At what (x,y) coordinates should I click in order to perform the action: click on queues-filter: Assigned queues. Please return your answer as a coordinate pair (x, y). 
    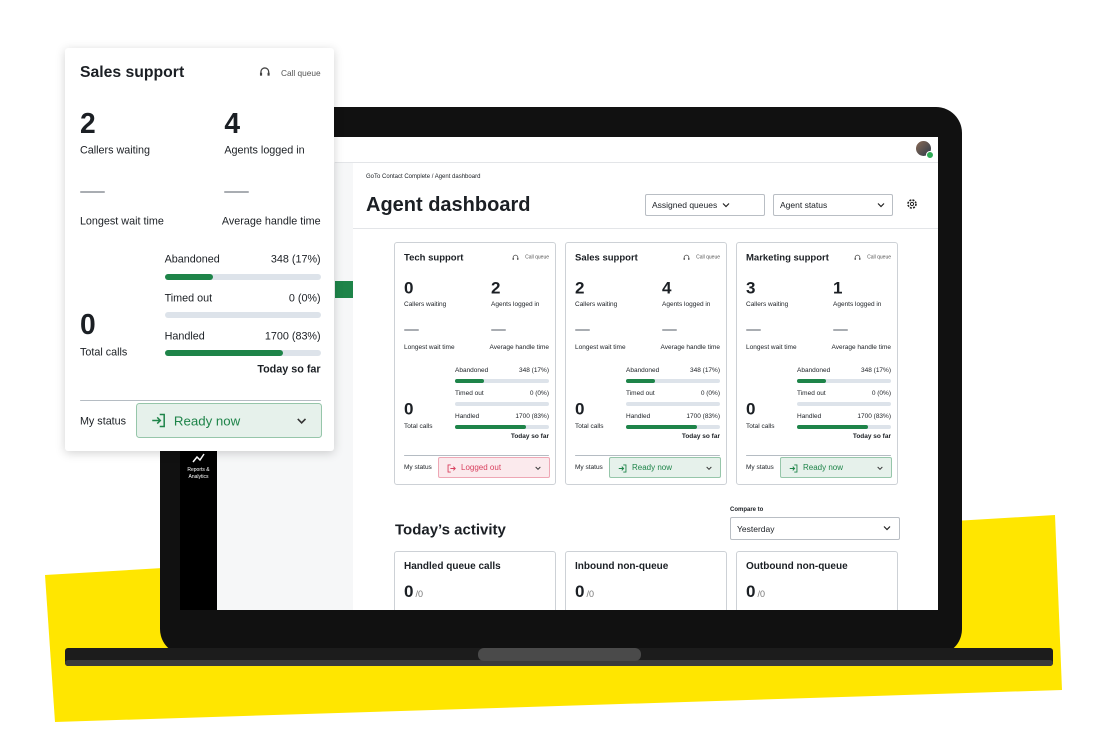
    Looking at the image, I should click on (705, 205).